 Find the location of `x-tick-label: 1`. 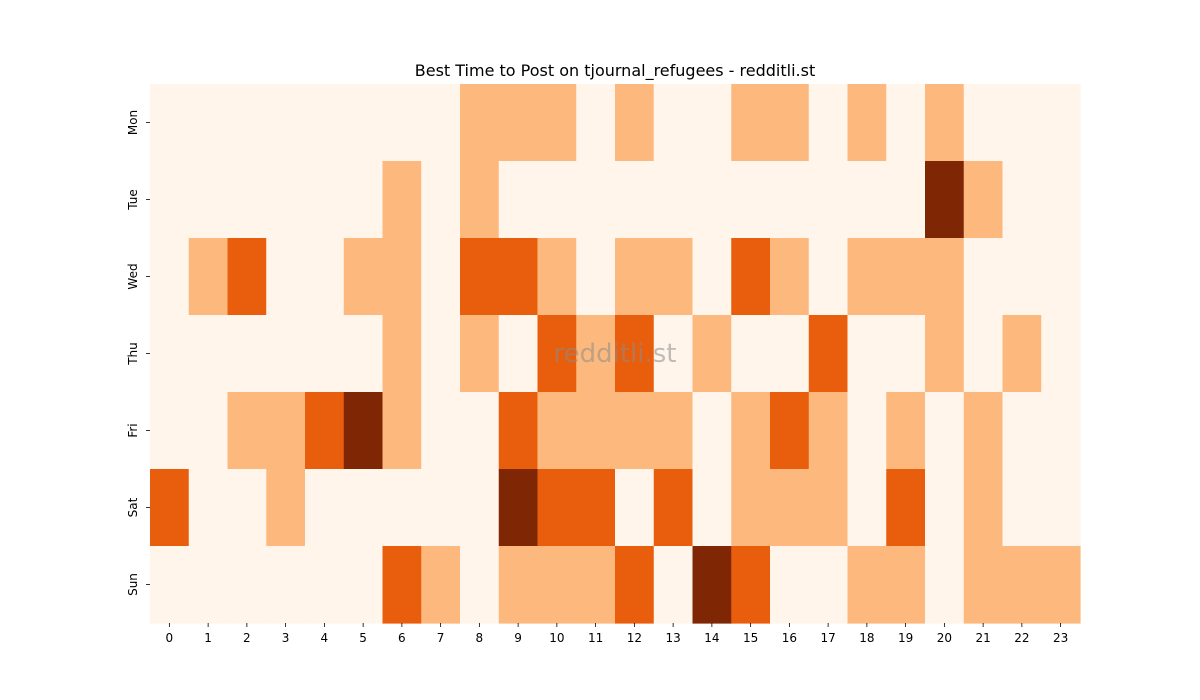

x-tick-label: 1 is located at coordinates (208, 638).